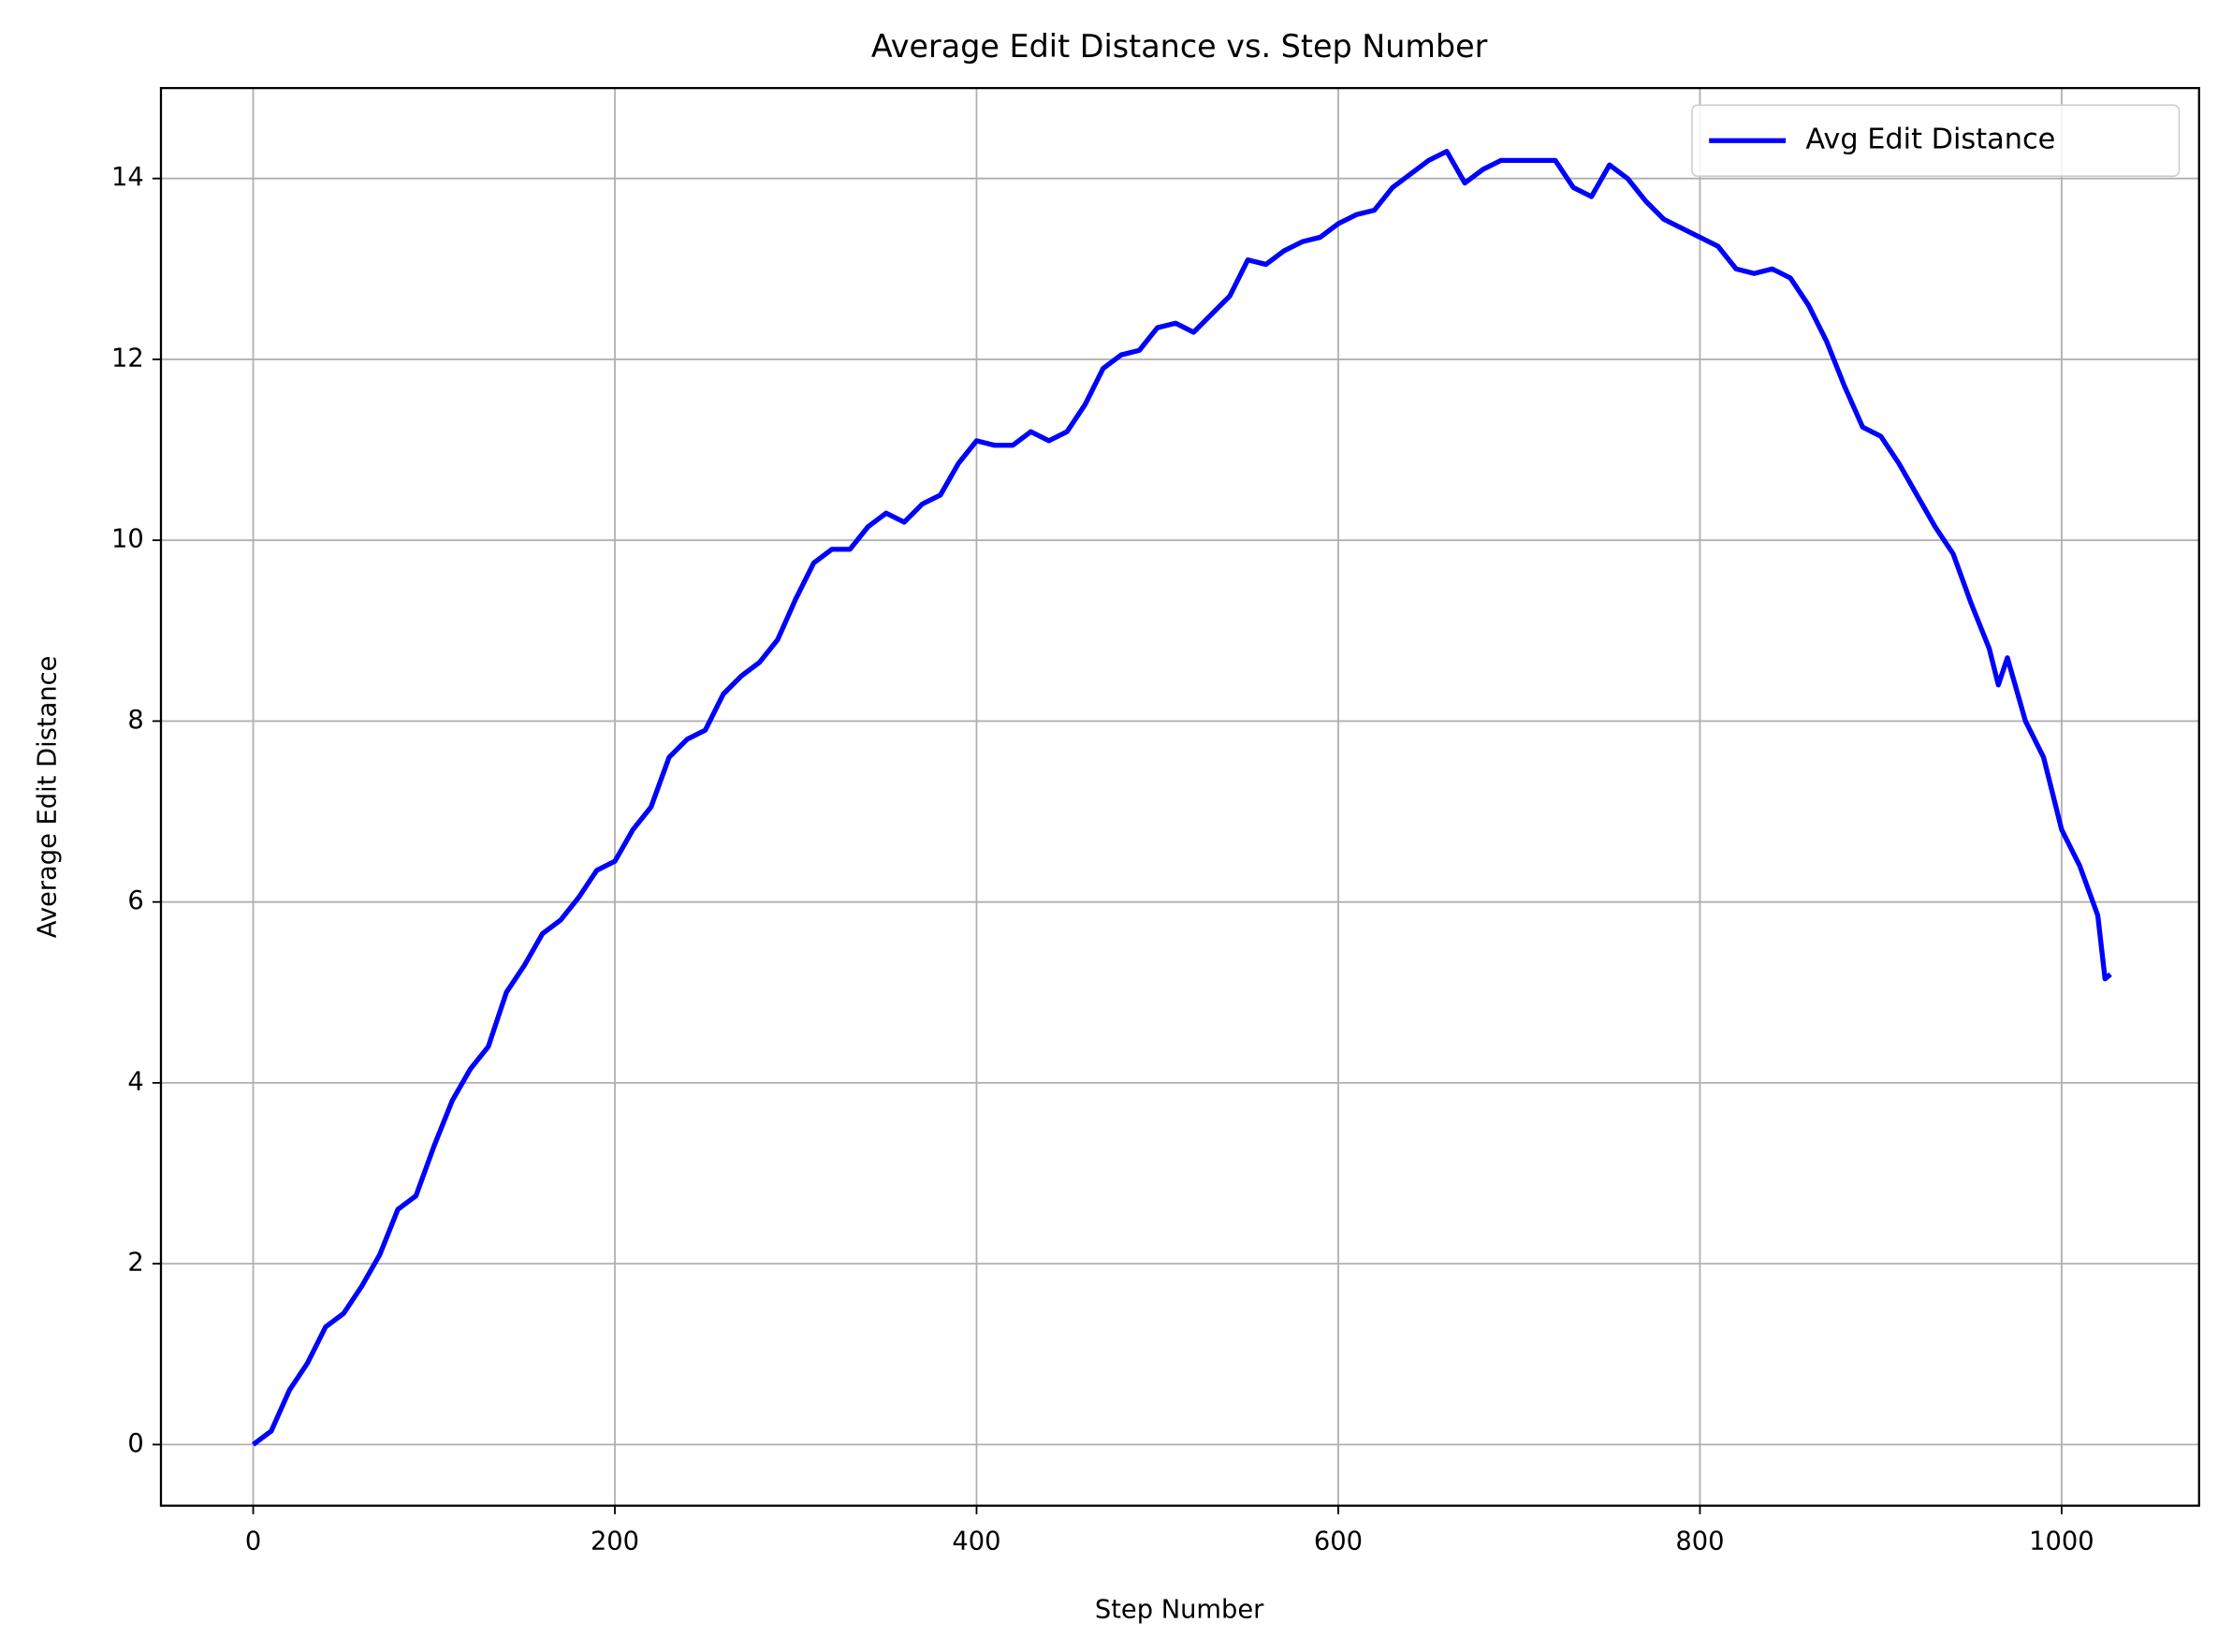 The height and width of the screenshot is (1652, 2218). Describe the element at coordinates (135, 1081) in the screenshot. I see `y-tick-label: 4` at that location.